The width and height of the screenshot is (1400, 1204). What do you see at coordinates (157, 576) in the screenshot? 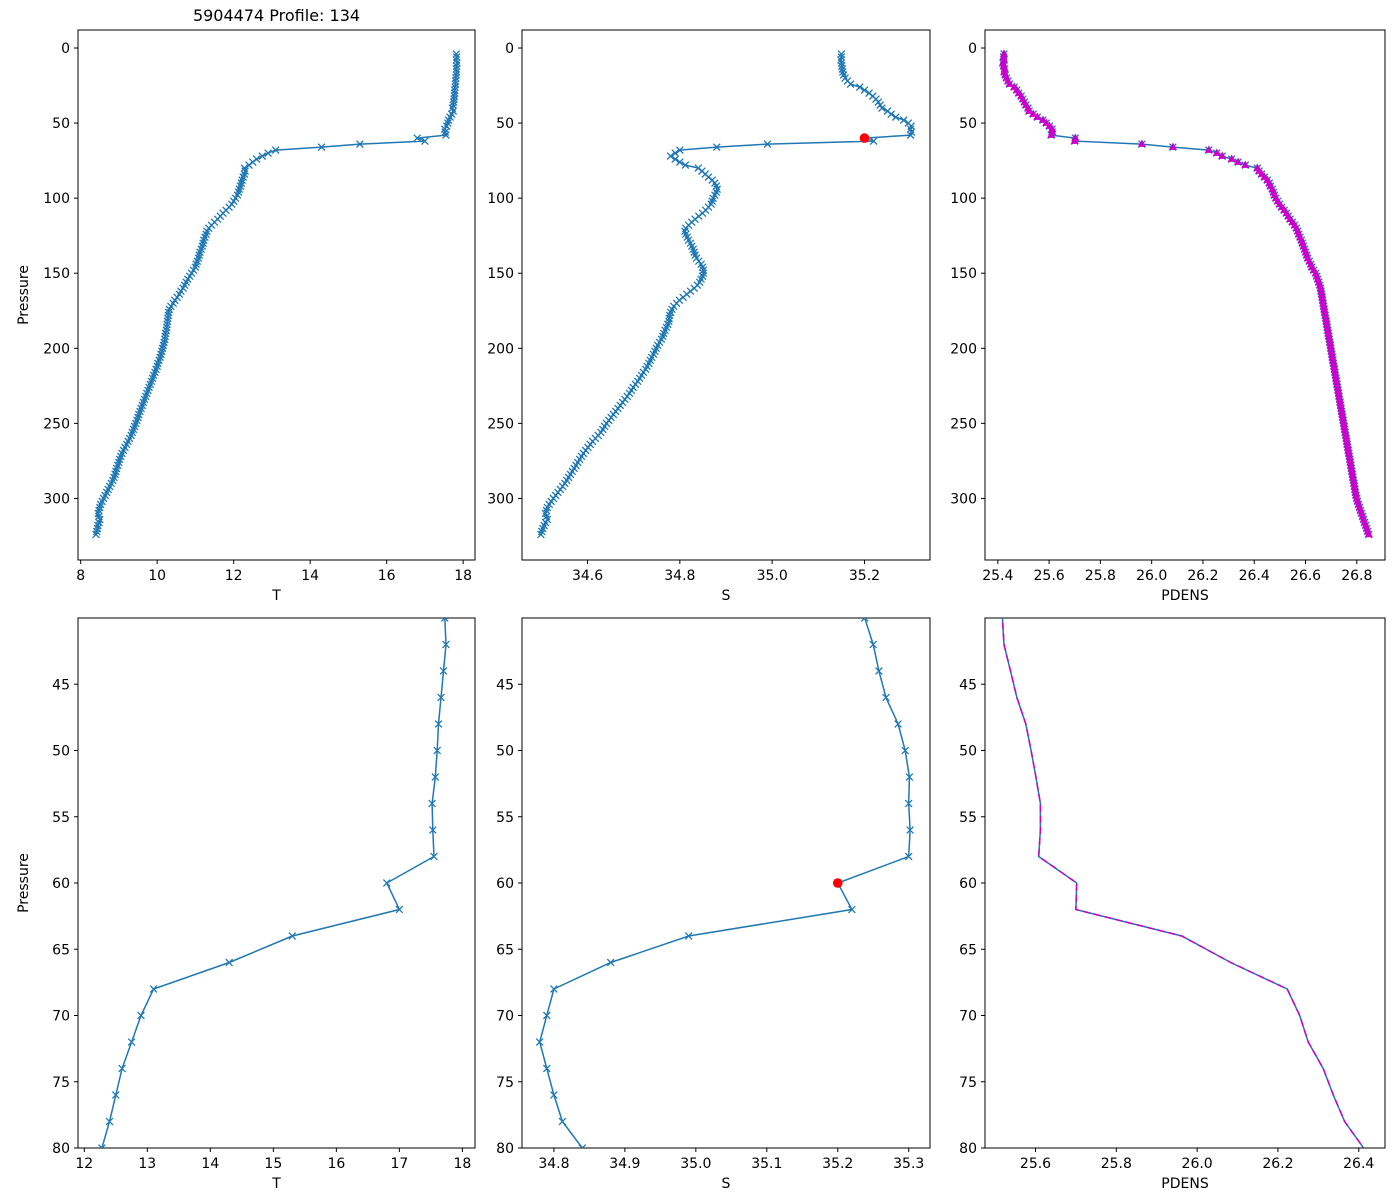
I see `x-tick-label: 10` at bounding box center [157, 576].